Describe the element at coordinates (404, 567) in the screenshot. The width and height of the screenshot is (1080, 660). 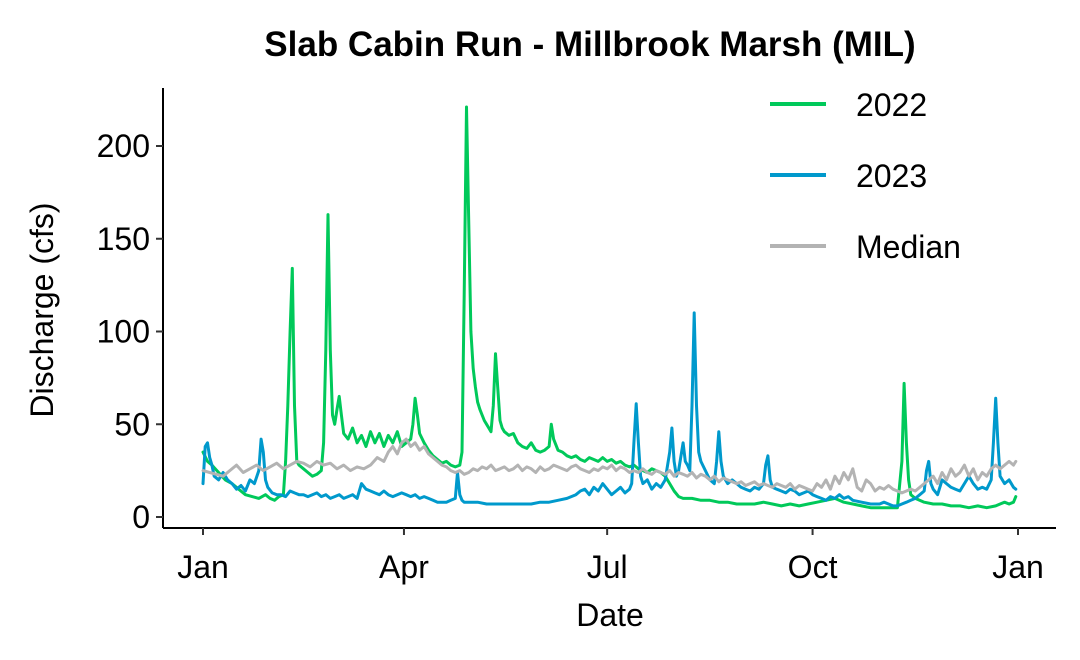
I see `x-tick-label: Apr` at that location.